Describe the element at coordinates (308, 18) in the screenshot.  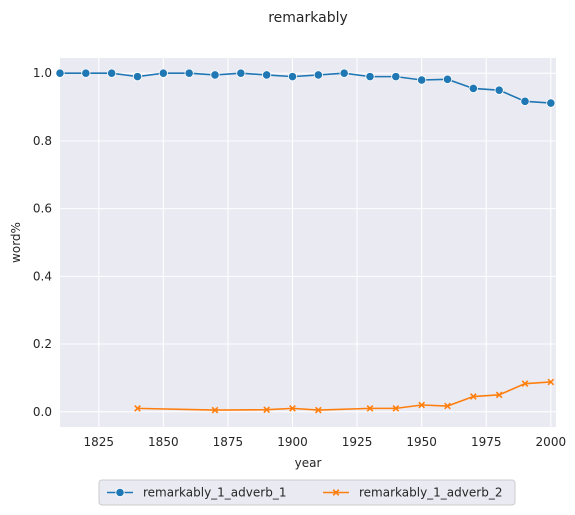
I see `chart-title: remarkably` at that location.